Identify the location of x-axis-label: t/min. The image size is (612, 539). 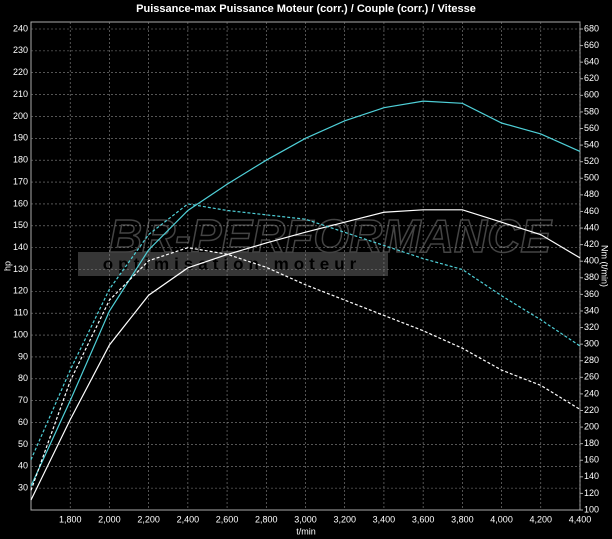
(306, 531).